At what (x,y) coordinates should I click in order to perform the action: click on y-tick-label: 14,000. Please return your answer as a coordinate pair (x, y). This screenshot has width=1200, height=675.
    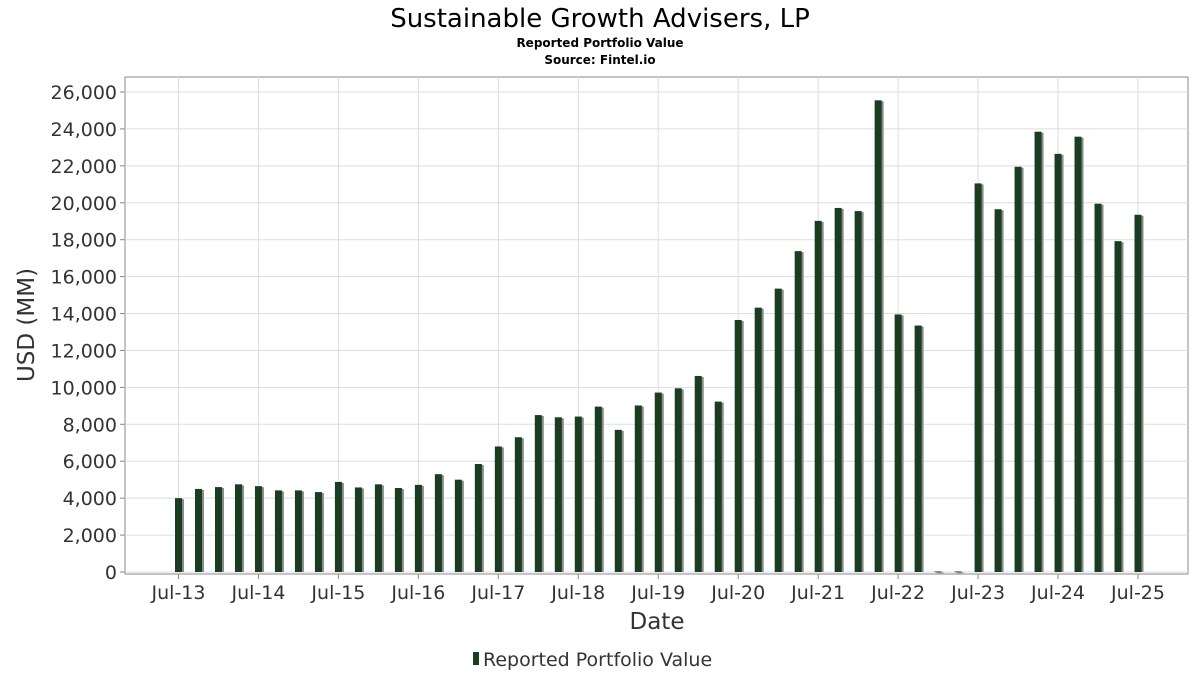
    Looking at the image, I should click on (84, 315).